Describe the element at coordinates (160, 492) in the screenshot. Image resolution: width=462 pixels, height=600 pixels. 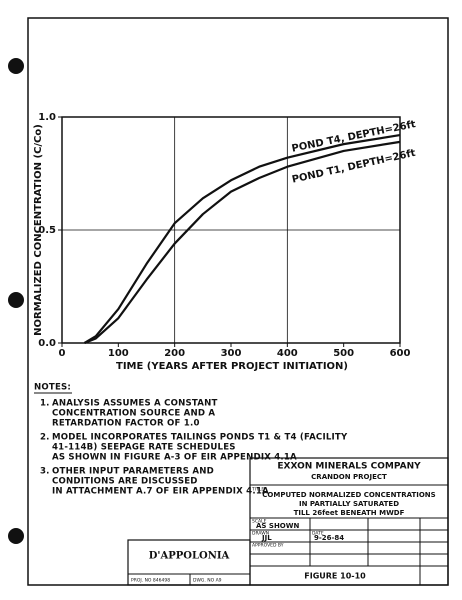
I see `note-line: IN ATTACHMENT A.7 OF EIR APPENDIX 4.1A` at that location.